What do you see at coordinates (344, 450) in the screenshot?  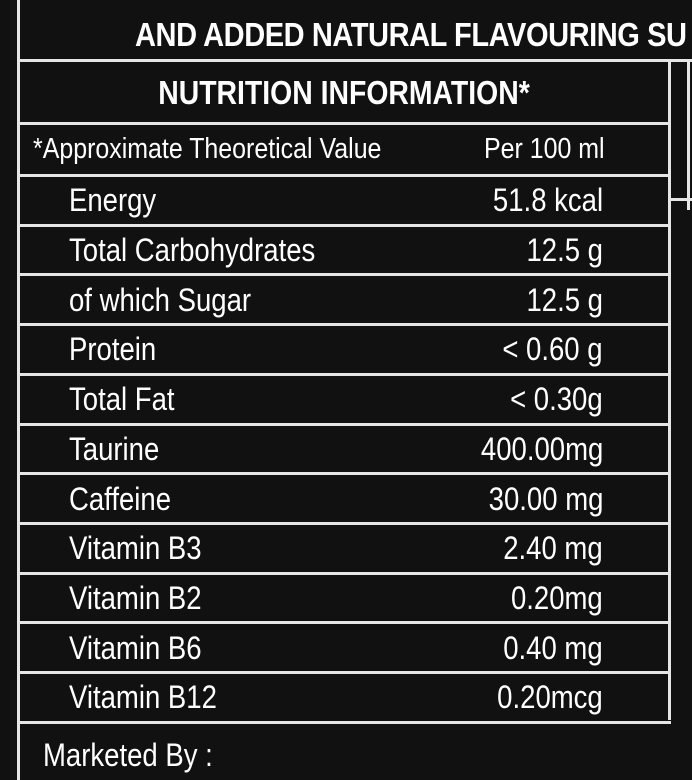 I see `nutrient-row: Taurine 400.00mg` at bounding box center [344, 450].